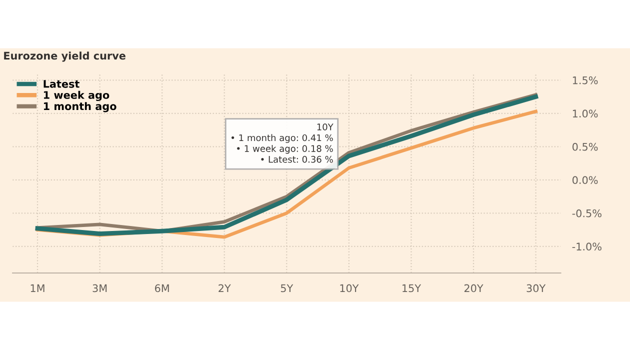  What do you see at coordinates (162, 288) in the screenshot?
I see `x-tick-label: 6M` at bounding box center [162, 288].